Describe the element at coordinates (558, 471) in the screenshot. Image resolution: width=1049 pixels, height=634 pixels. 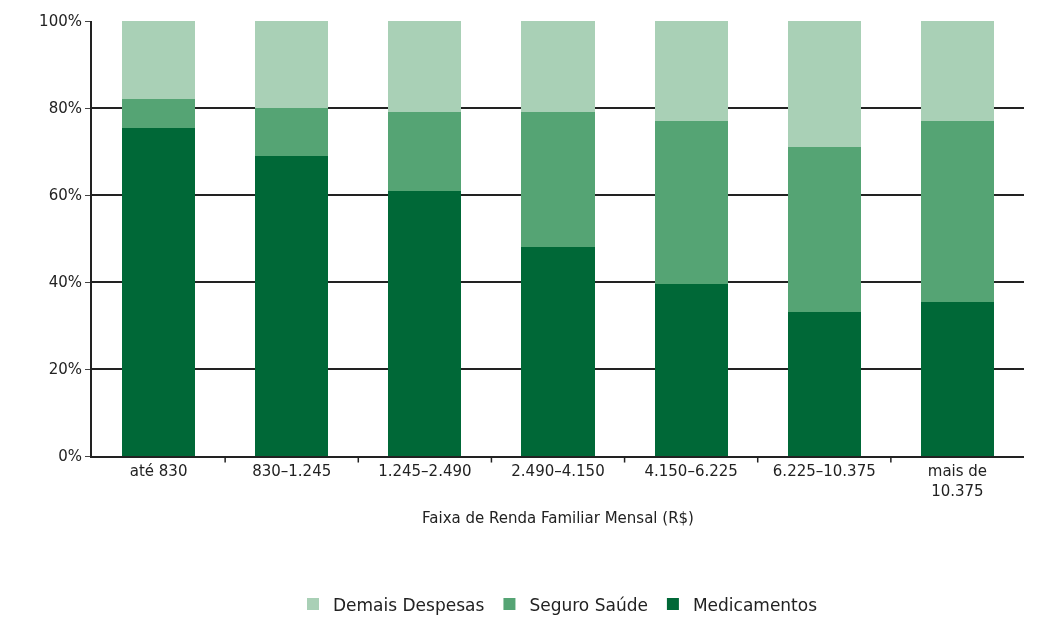
I see `x-tick-label: 2.490–4.150` at that location.